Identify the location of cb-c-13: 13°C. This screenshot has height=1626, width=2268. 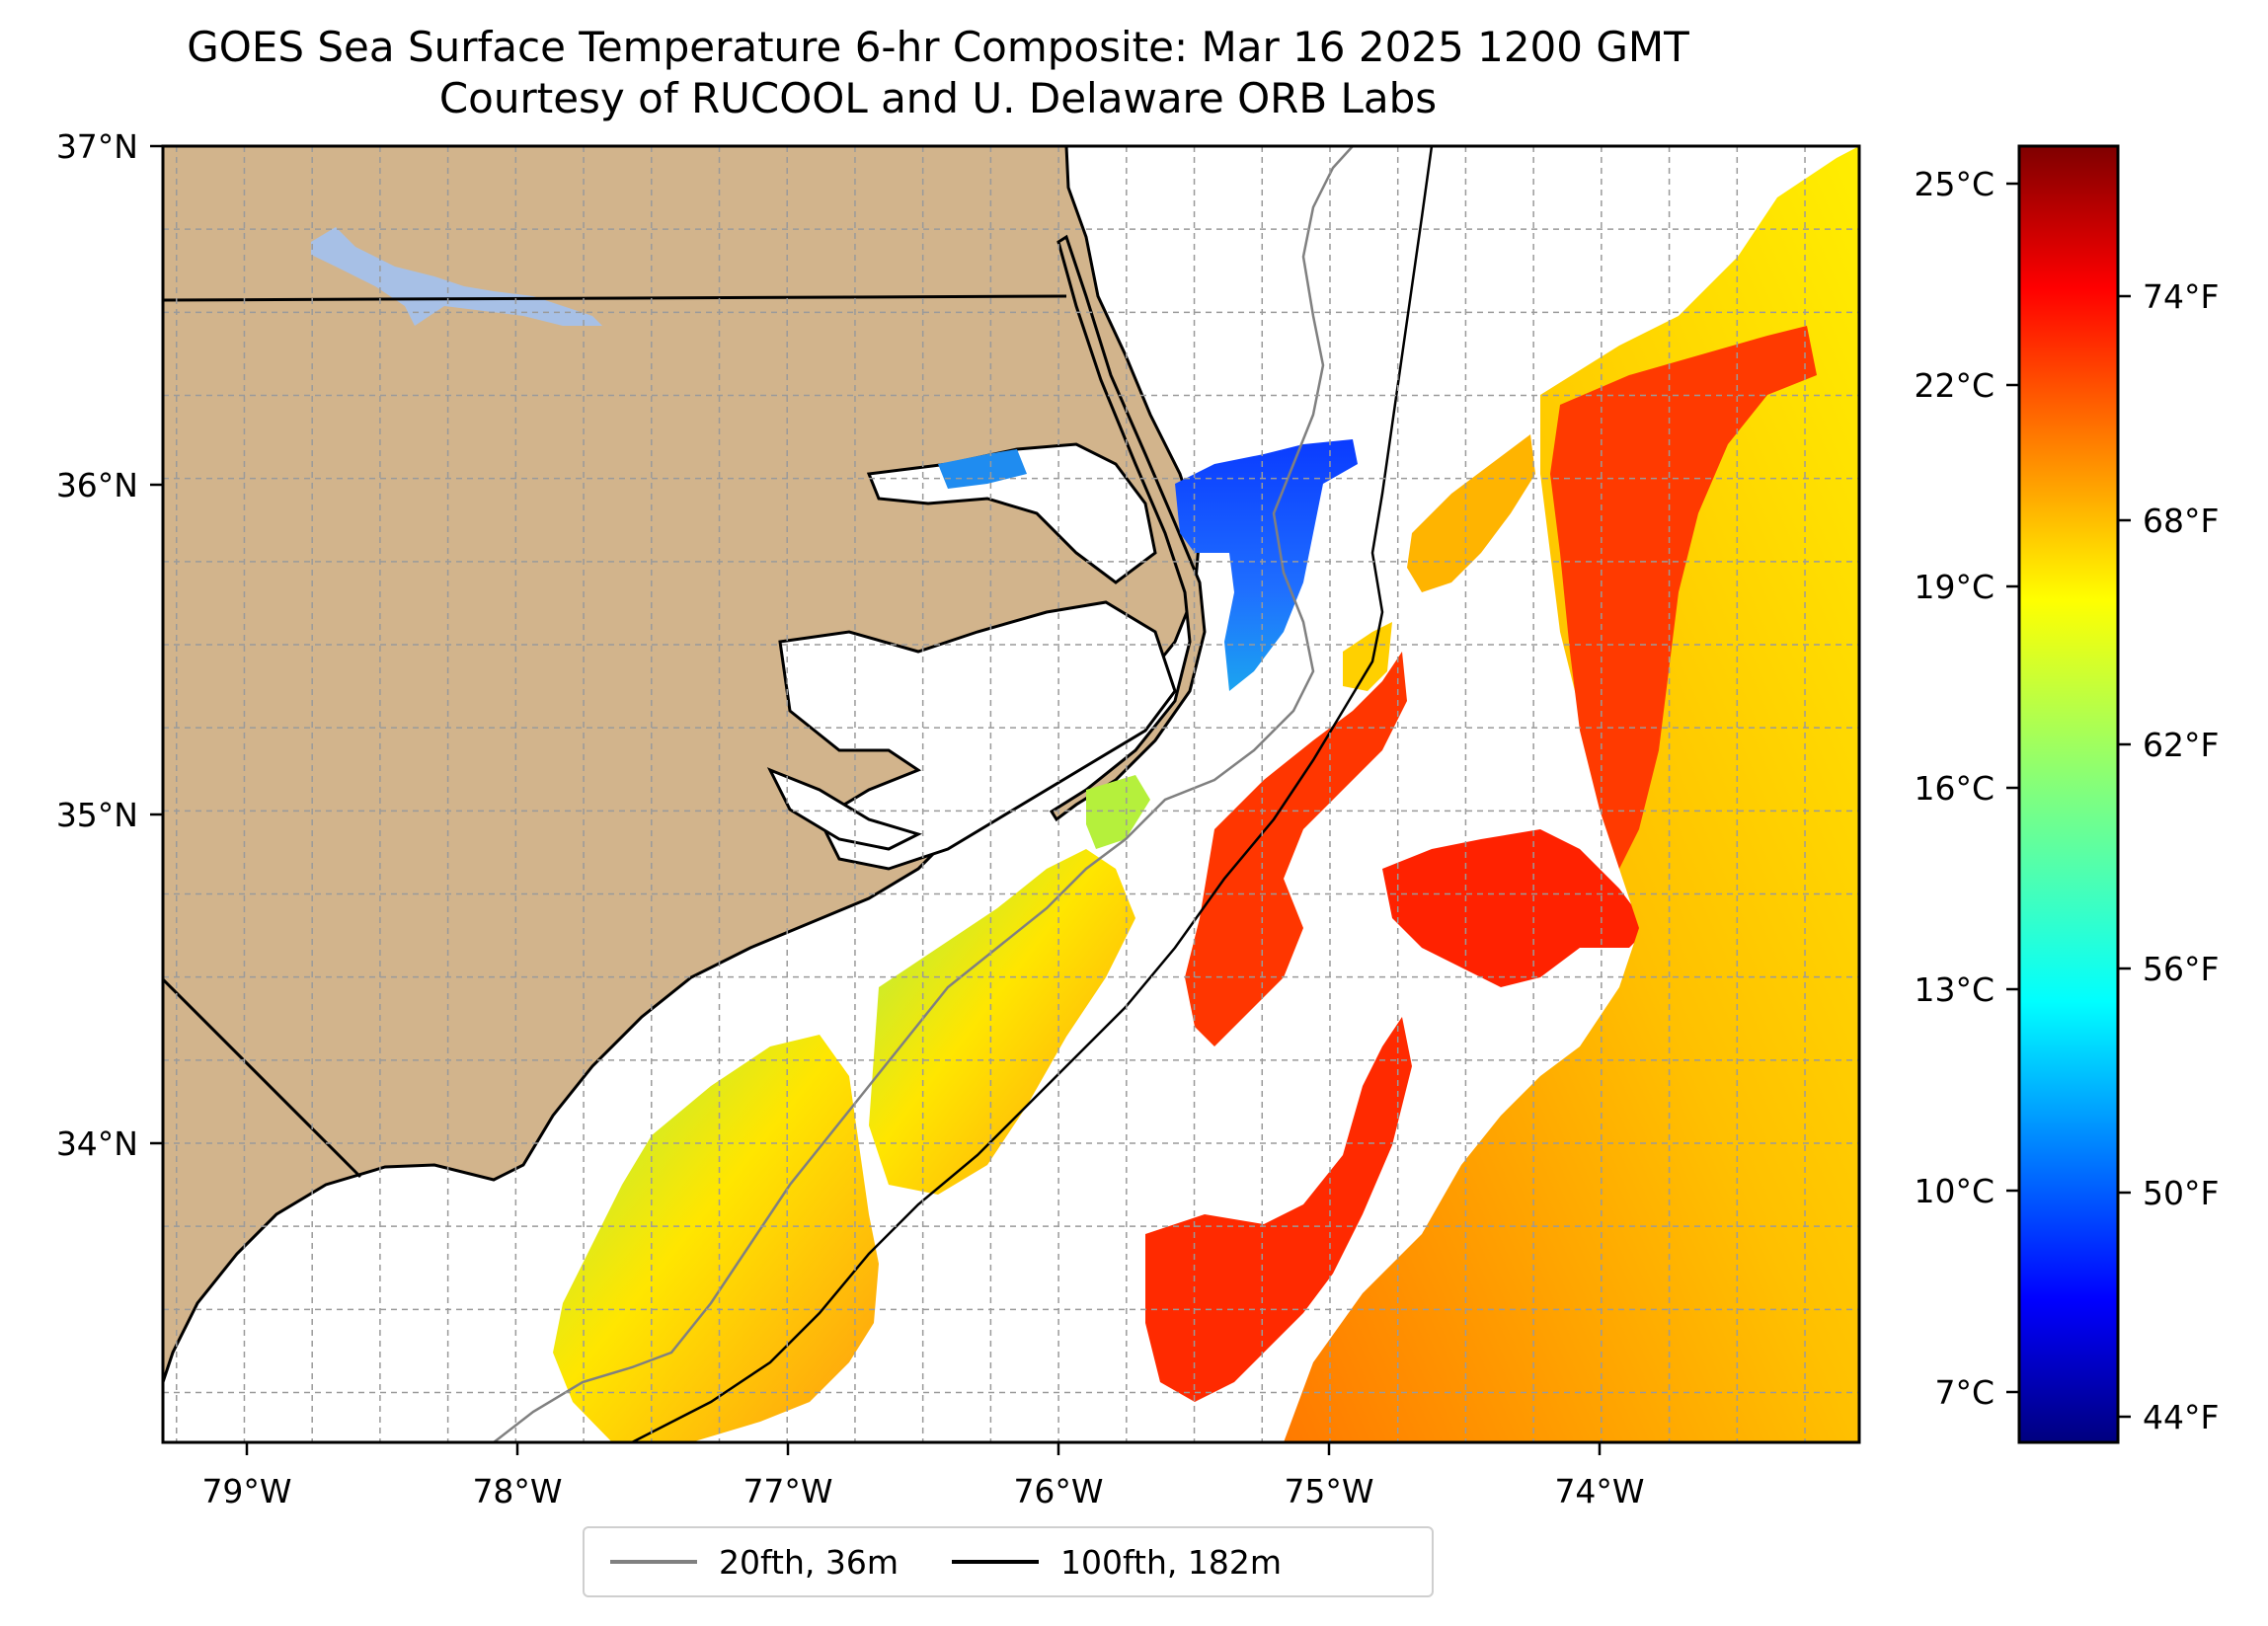
(1954, 989).